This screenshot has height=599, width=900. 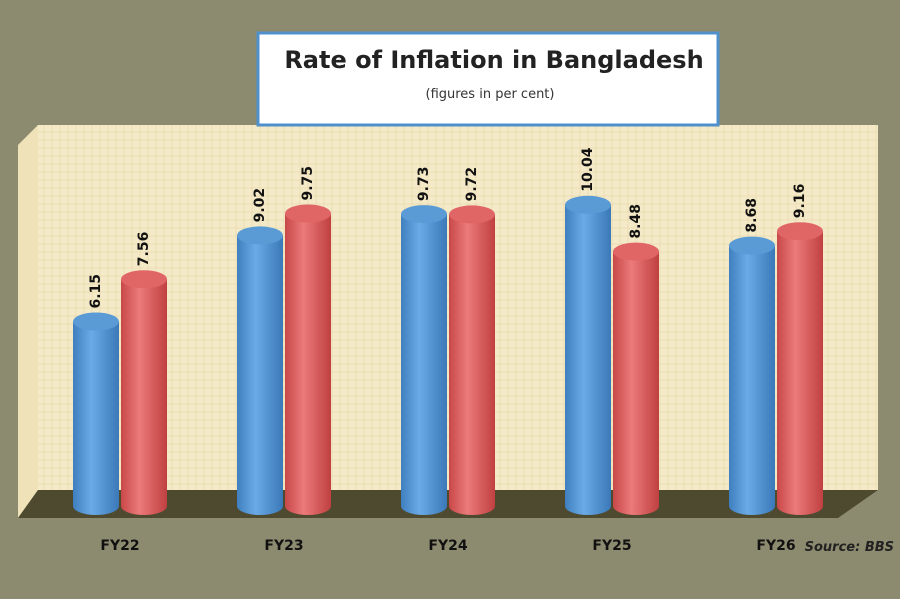 I want to click on data-label: 9.72, so click(x=472, y=184).